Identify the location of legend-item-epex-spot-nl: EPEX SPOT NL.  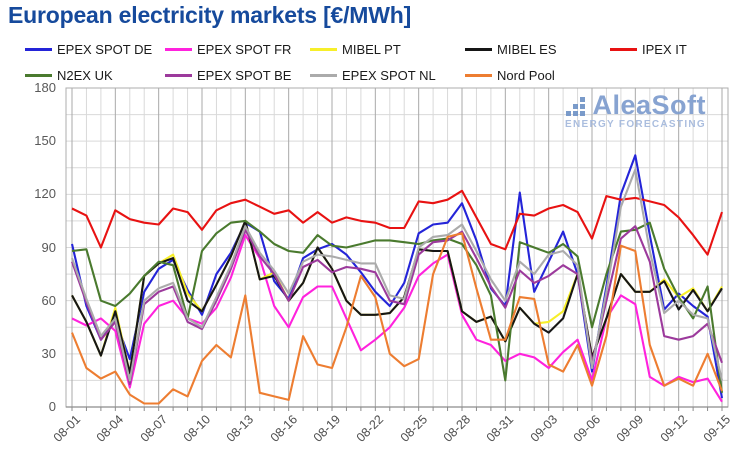
(373, 75).